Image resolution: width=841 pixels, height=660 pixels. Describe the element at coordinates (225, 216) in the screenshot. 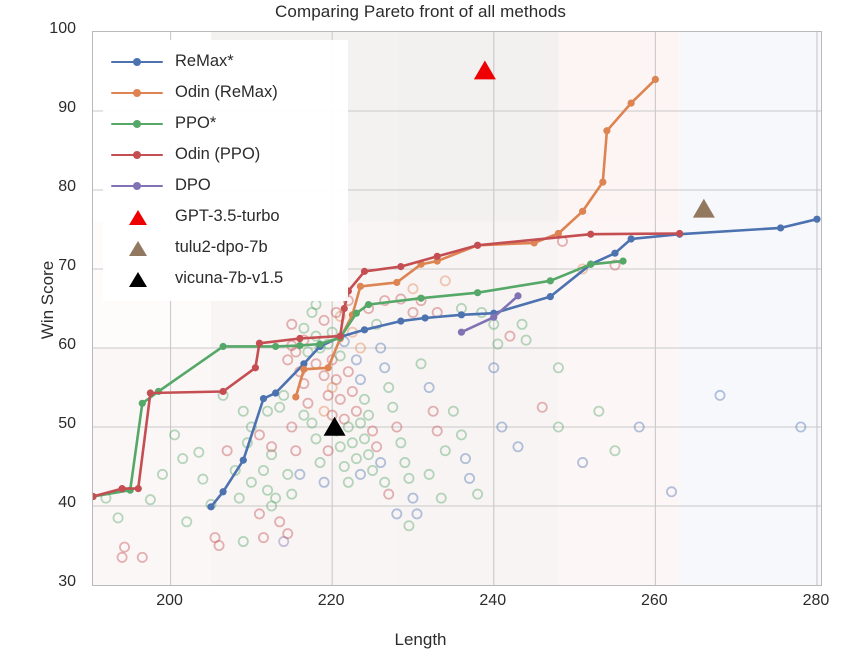

I see `legend-item: GPT-3.5-turbo` at that location.